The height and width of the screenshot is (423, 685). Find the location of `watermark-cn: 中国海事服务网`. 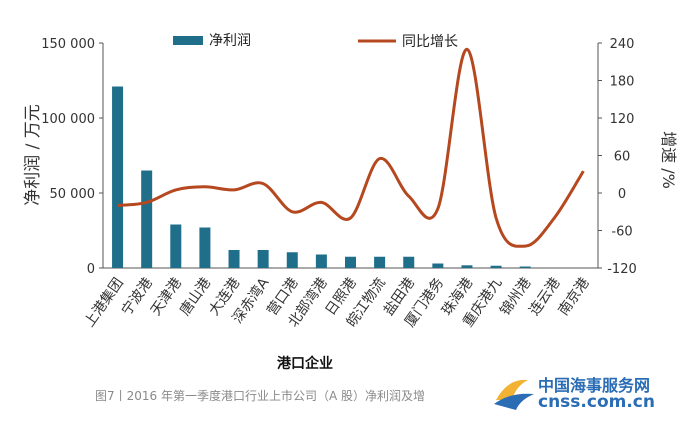

watermark-cn: 中国海事服务网 is located at coordinates (594, 385).